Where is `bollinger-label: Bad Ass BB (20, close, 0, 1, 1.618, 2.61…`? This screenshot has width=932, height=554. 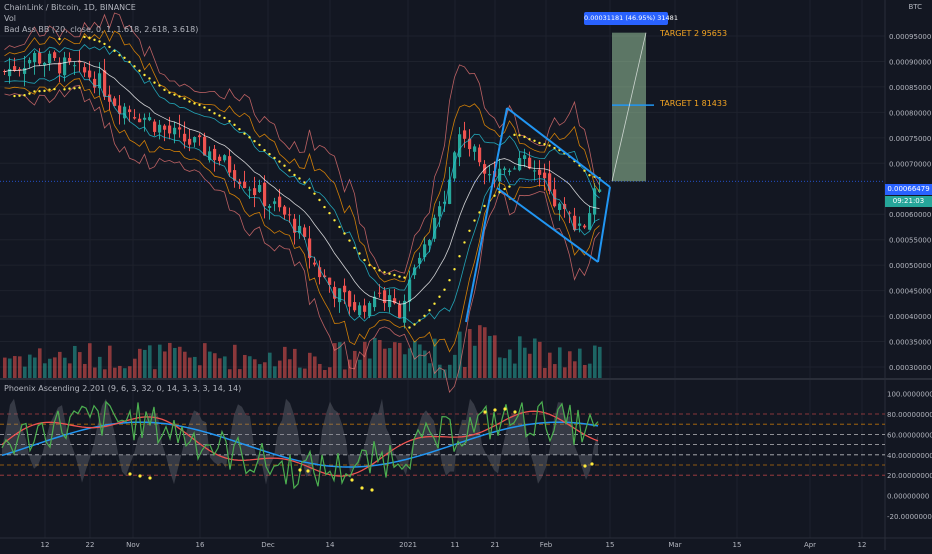 bollinger-label: Bad Ass BB (20, close, 0, 1, 1.618, 2.61… is located at coordinates (101, 29).